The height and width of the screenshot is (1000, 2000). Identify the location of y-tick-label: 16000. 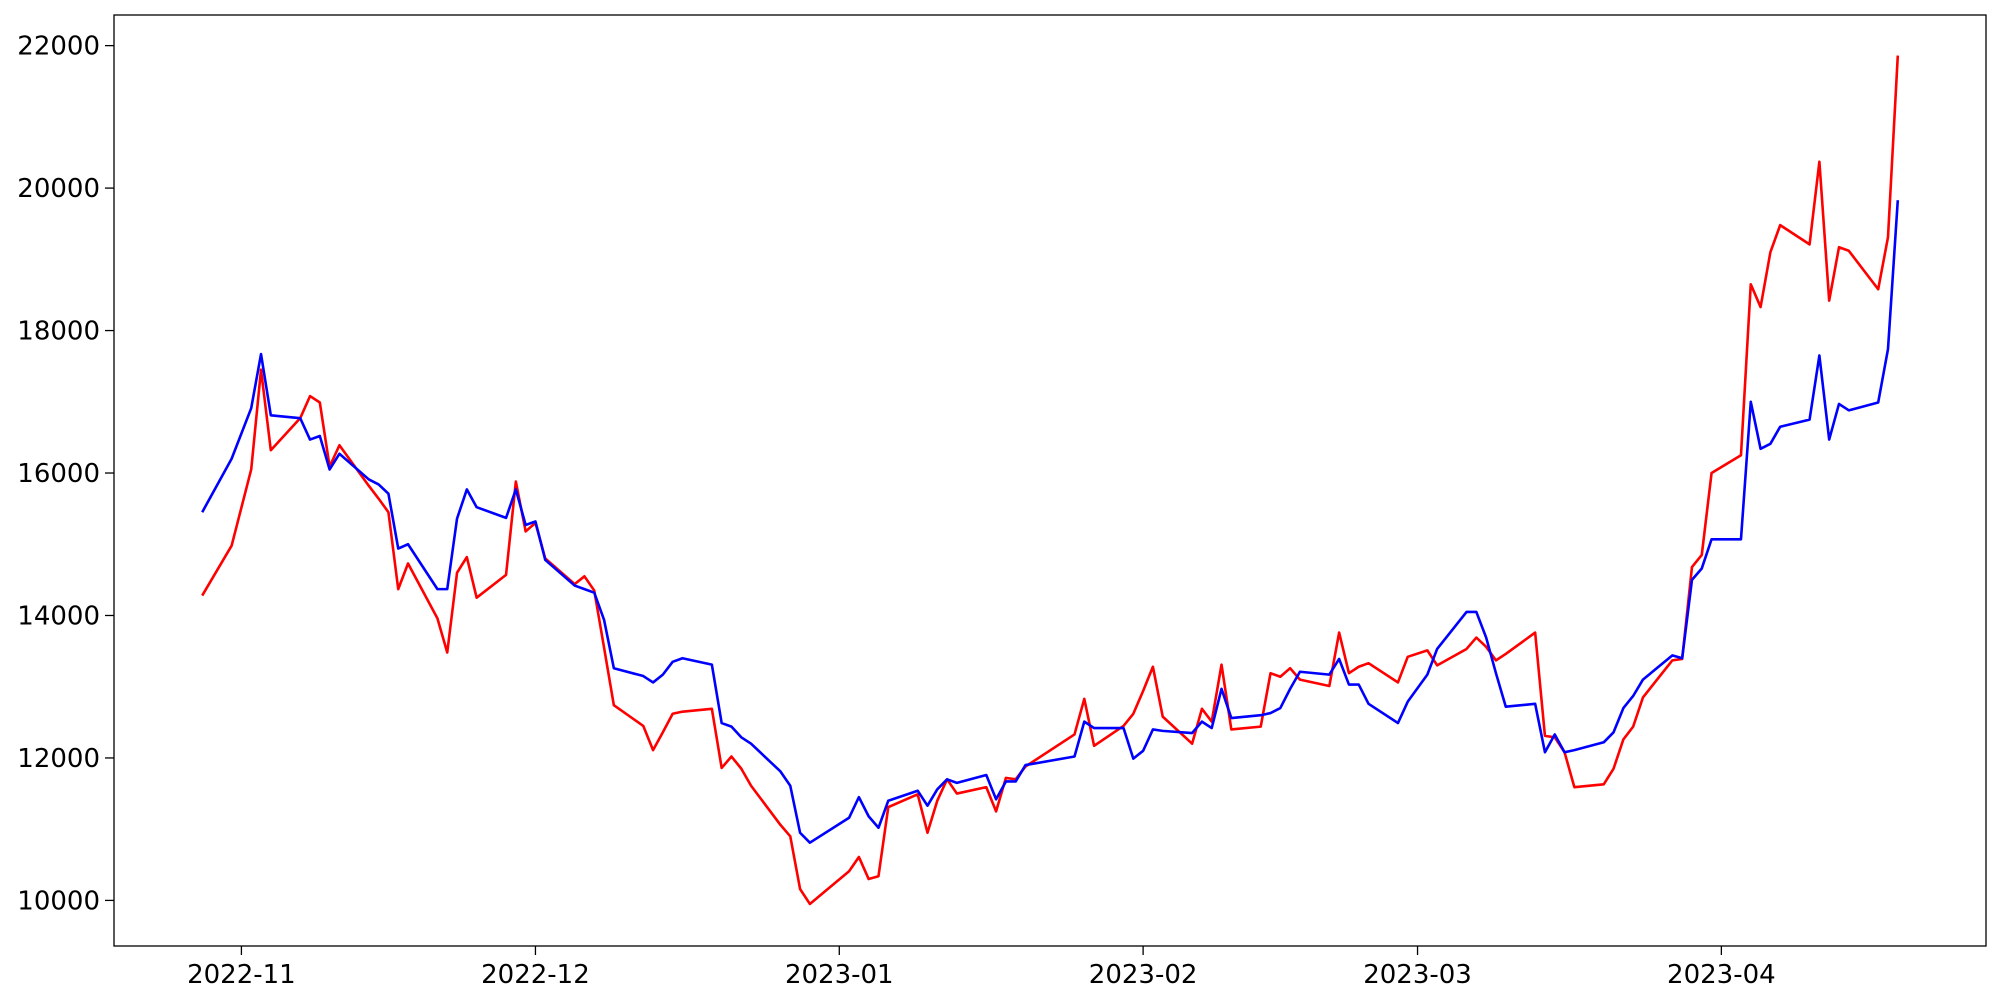
(58, 474).